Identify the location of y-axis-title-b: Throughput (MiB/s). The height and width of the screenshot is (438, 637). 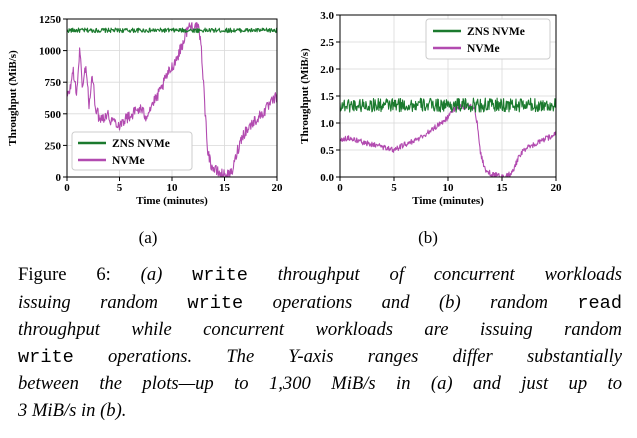
(305, 96).